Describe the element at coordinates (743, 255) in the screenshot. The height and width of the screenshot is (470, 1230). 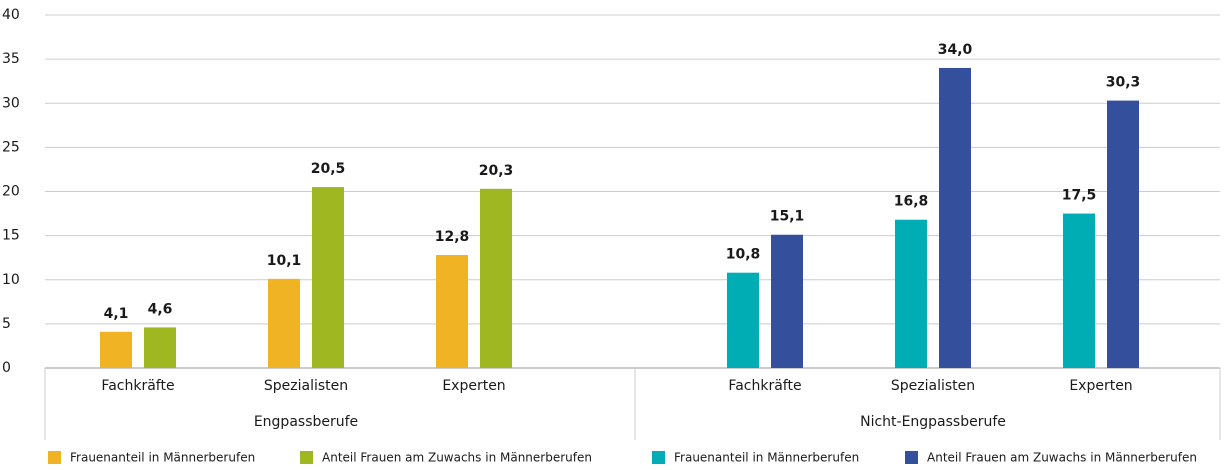
I see `value-label: 10,8` at that location.